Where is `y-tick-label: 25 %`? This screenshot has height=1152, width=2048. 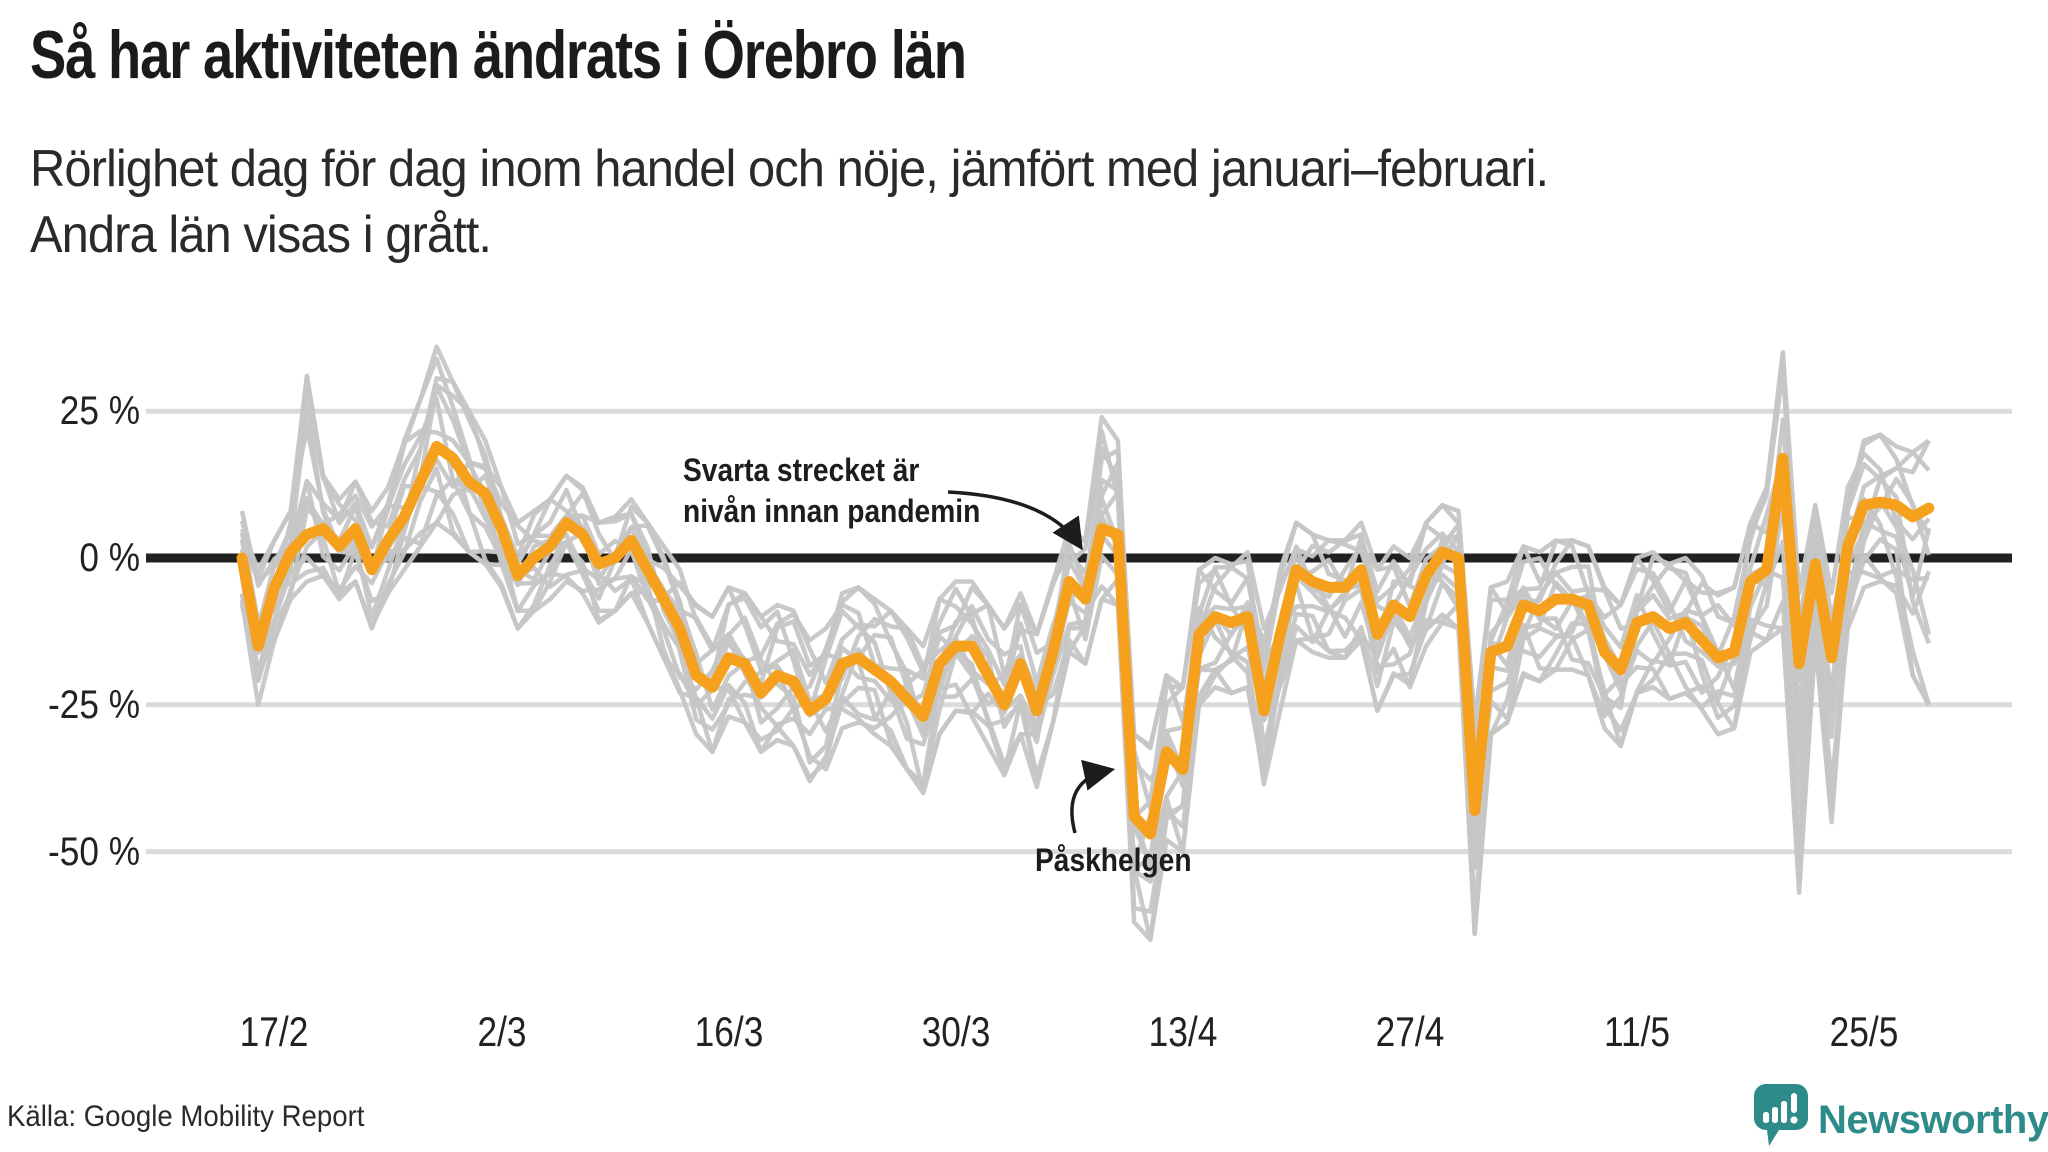 y-tick-label: 25 % is located at coordinates (99, 411).